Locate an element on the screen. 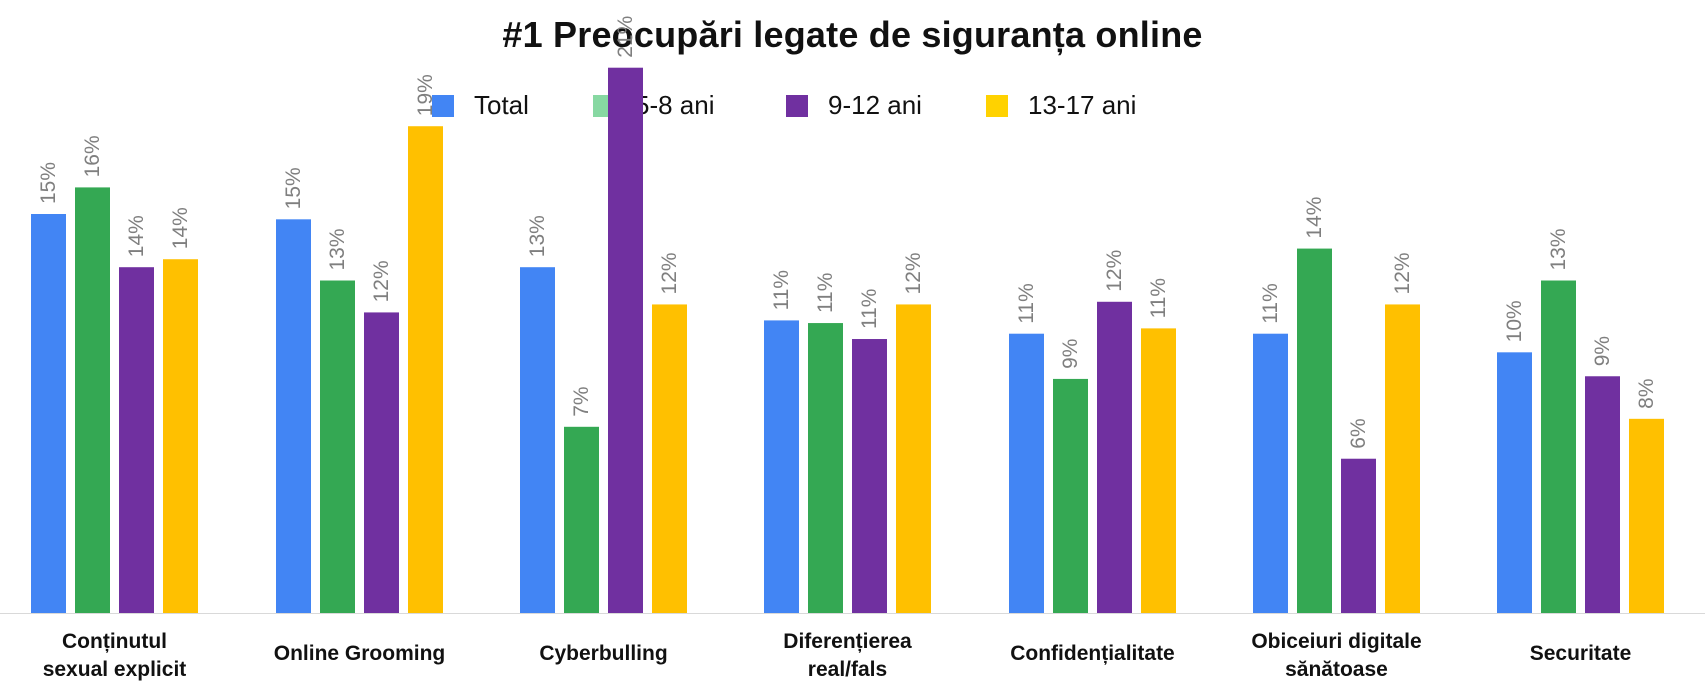 The width and height of the screenshot is (1705, 700). bar-securitate-9-12-ani is located at coordinates (1602, 494).